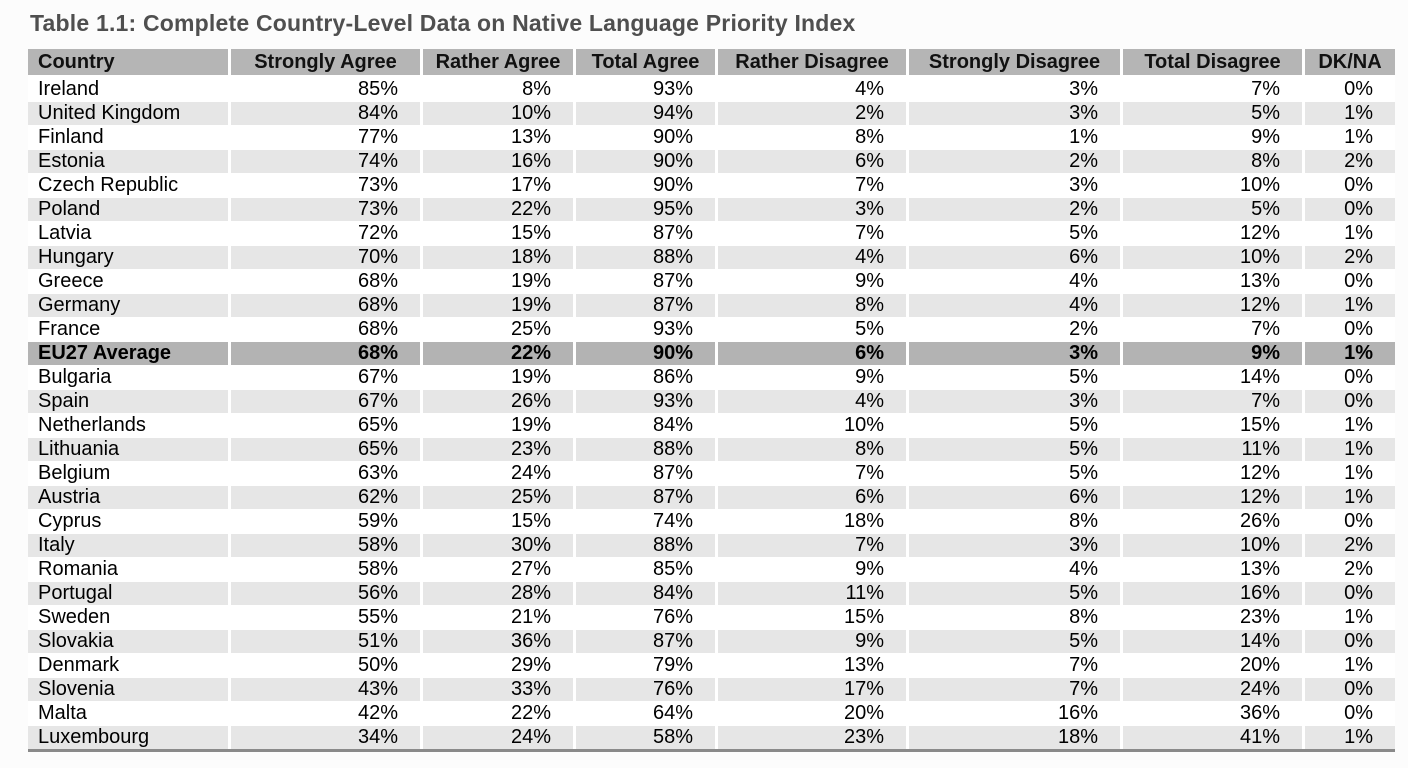 The height and width of the screenshot is (768, 1408). Describe the element at coordinates (1211, 641) in the screenshot. I see `value-cell: 14%` at that location.